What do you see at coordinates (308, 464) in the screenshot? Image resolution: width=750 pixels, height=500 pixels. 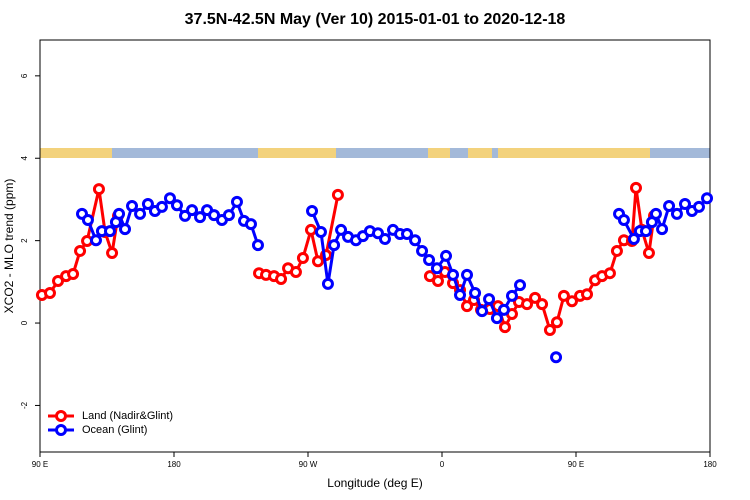 I see `x-tick-label: 90 W` at bounding box center [308, 464].